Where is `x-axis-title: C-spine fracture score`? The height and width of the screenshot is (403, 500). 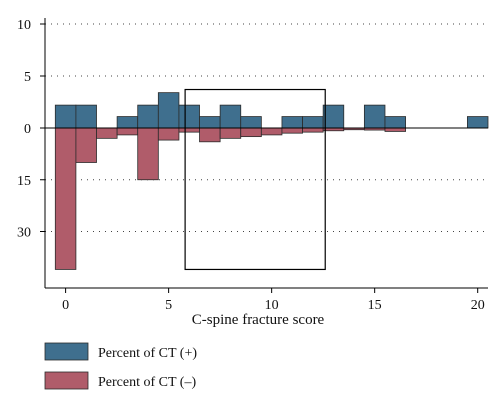
x-axis-title: C-spine fracture score is located at coordinates (258, 320).